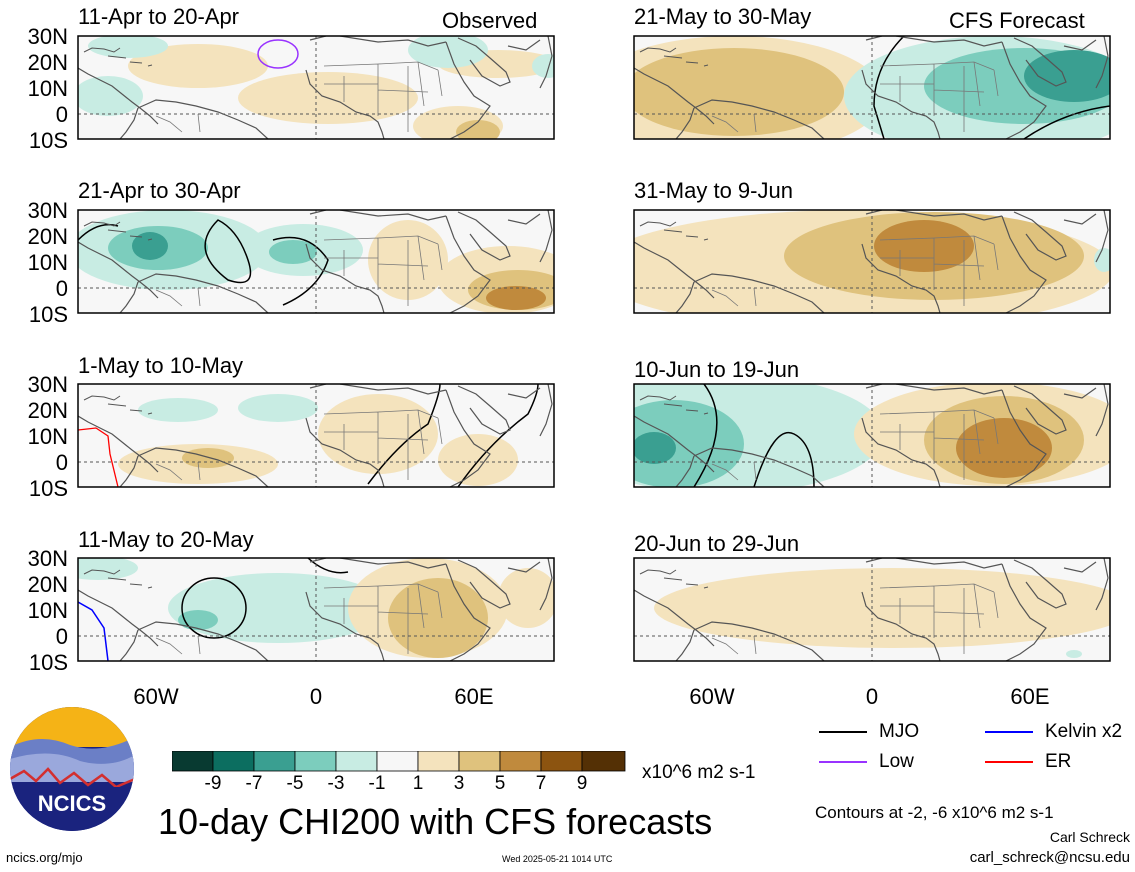  I want to click on colorbar-units: x10^6 m2 s-1, so click(699, 772).